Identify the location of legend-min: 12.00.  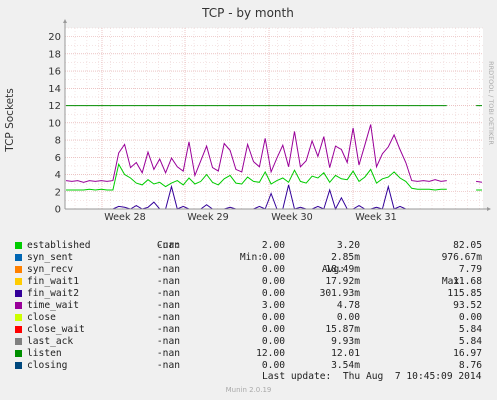
(270, 353).